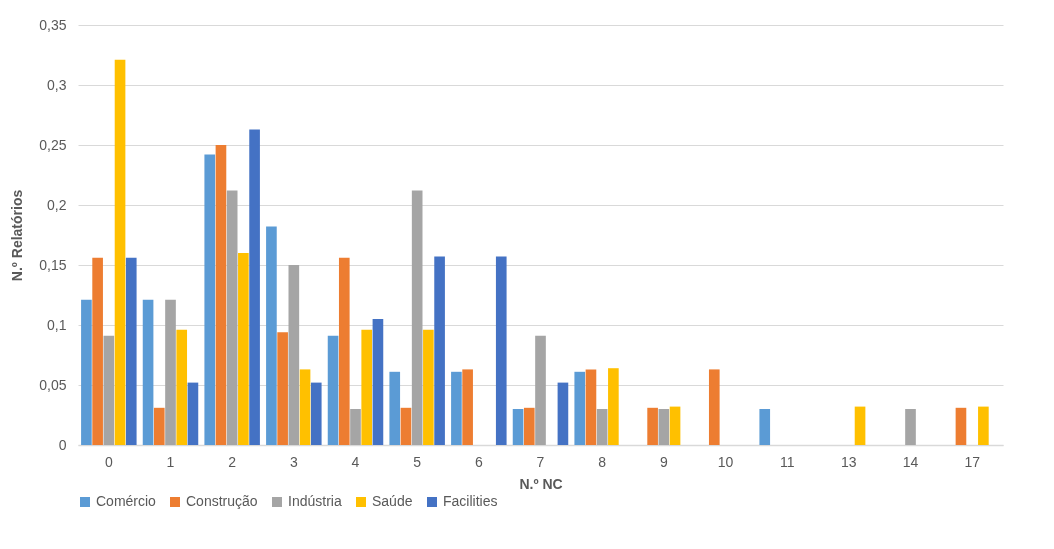  Describe the element at coordinates (470, 501) in the screenshot. I see `legend-label: Facilities` at that location.